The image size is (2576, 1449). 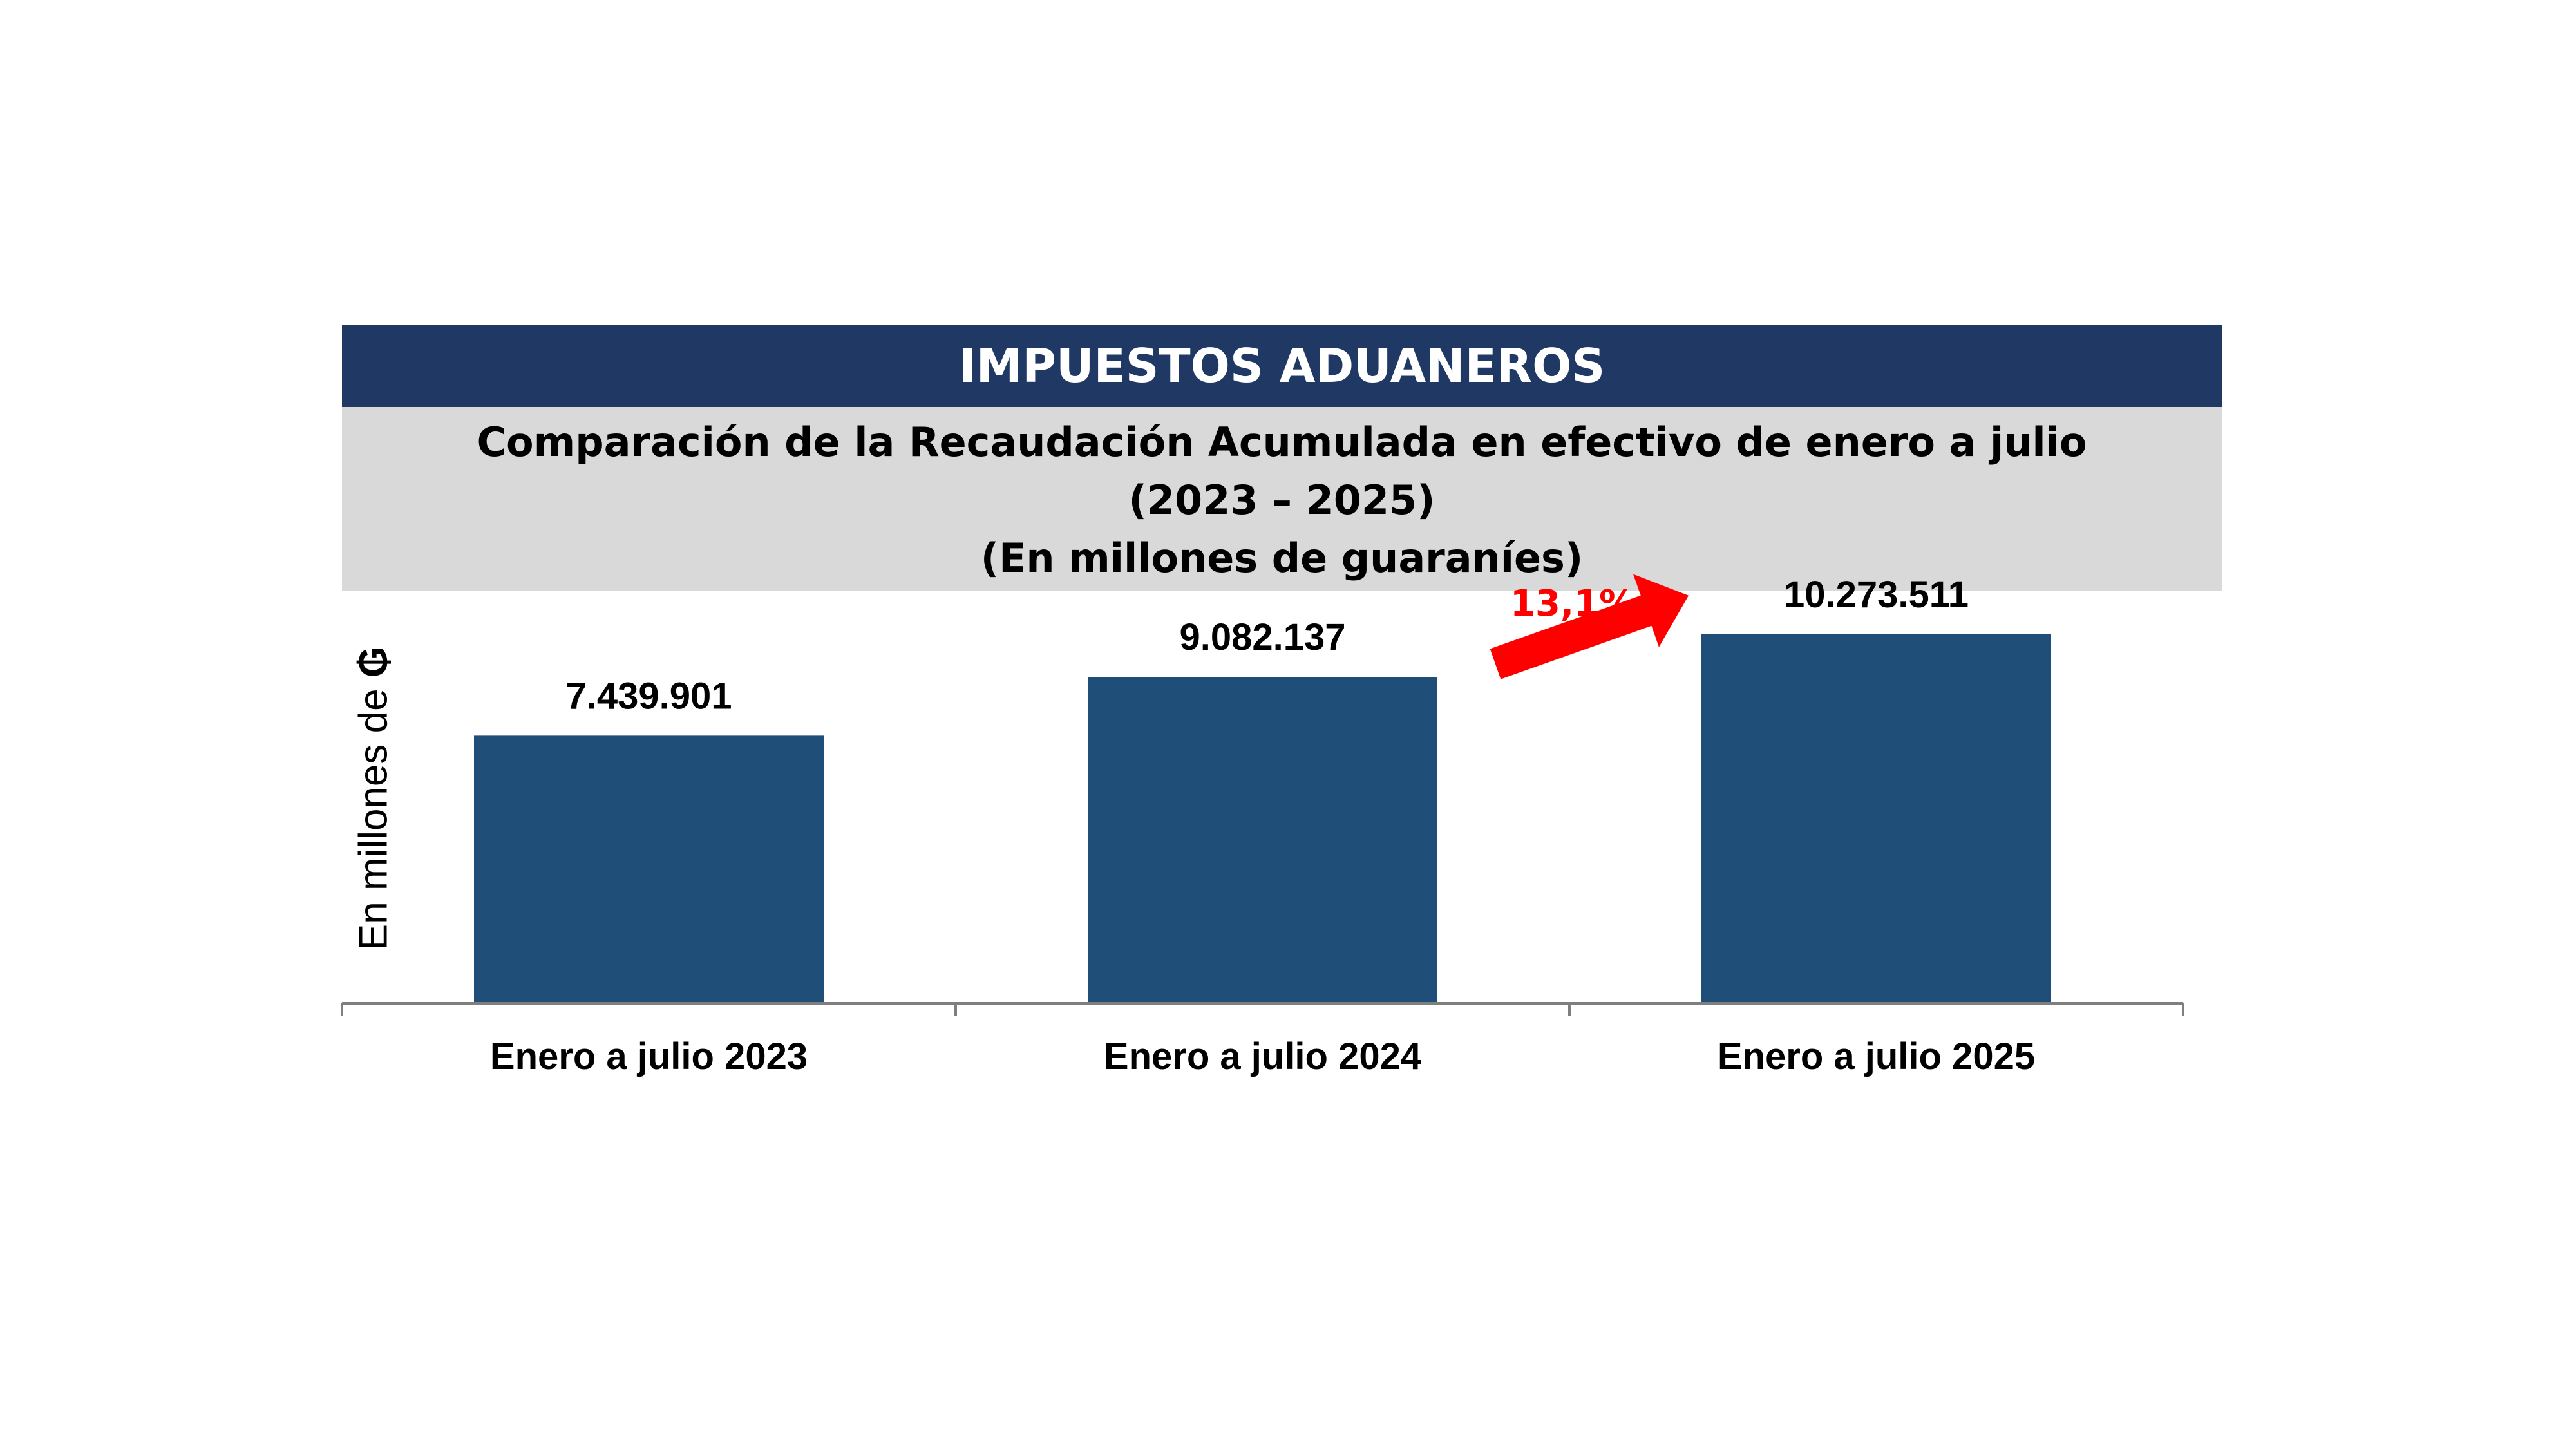 What do you see at coordinates (649, 1057) in the screenshot?
I see `category-label-1: Enero a julio 2023` at bounding box center [649, 1057].